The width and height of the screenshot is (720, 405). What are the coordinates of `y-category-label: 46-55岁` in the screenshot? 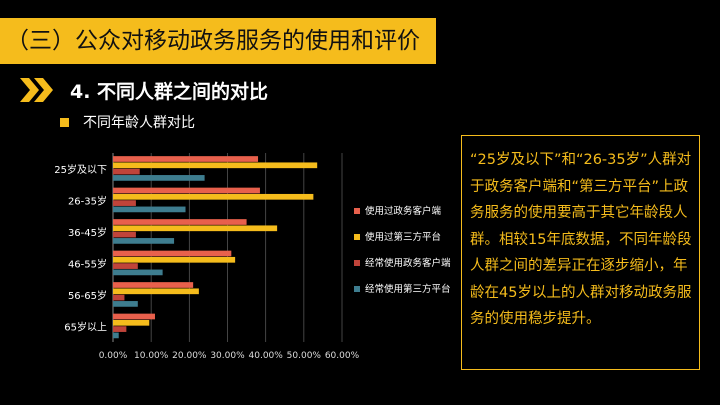 It's located at (87, 263).